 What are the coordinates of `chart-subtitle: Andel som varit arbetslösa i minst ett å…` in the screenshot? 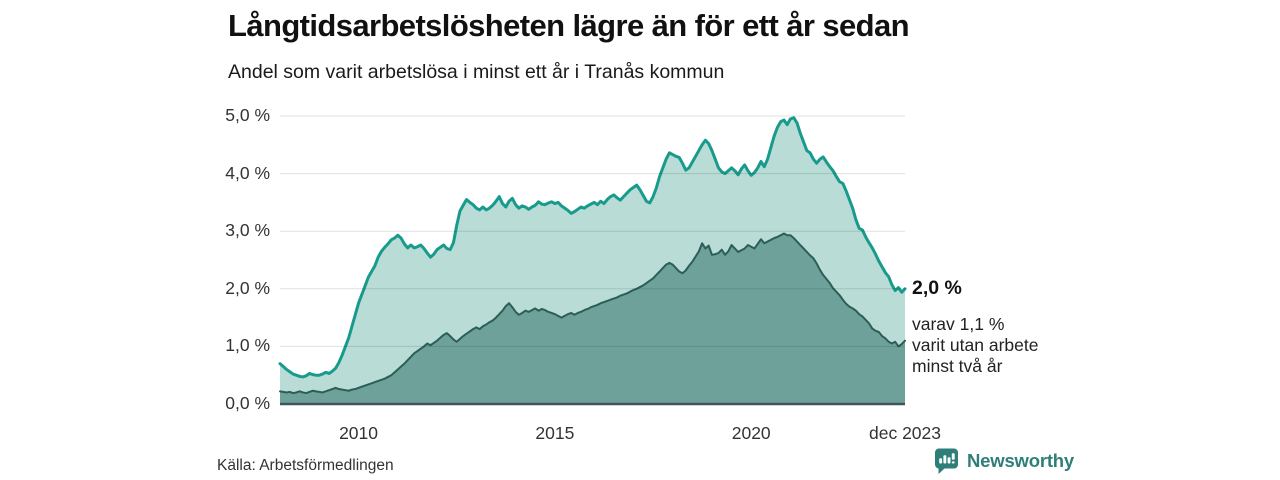 It's located at (476, 72).